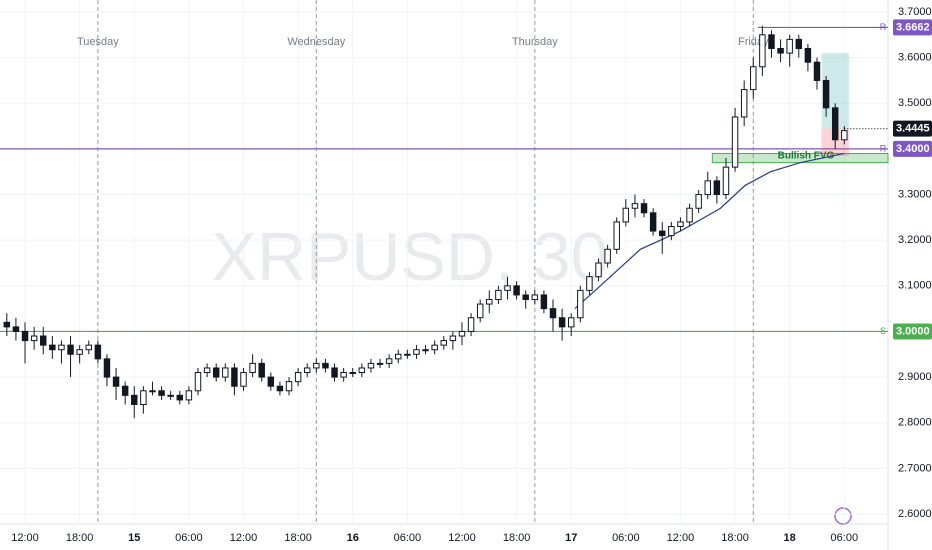  Describe the element at coordinates (915, 286) in the screenshot. I see `y-tick-label: 3.1000` at that location.